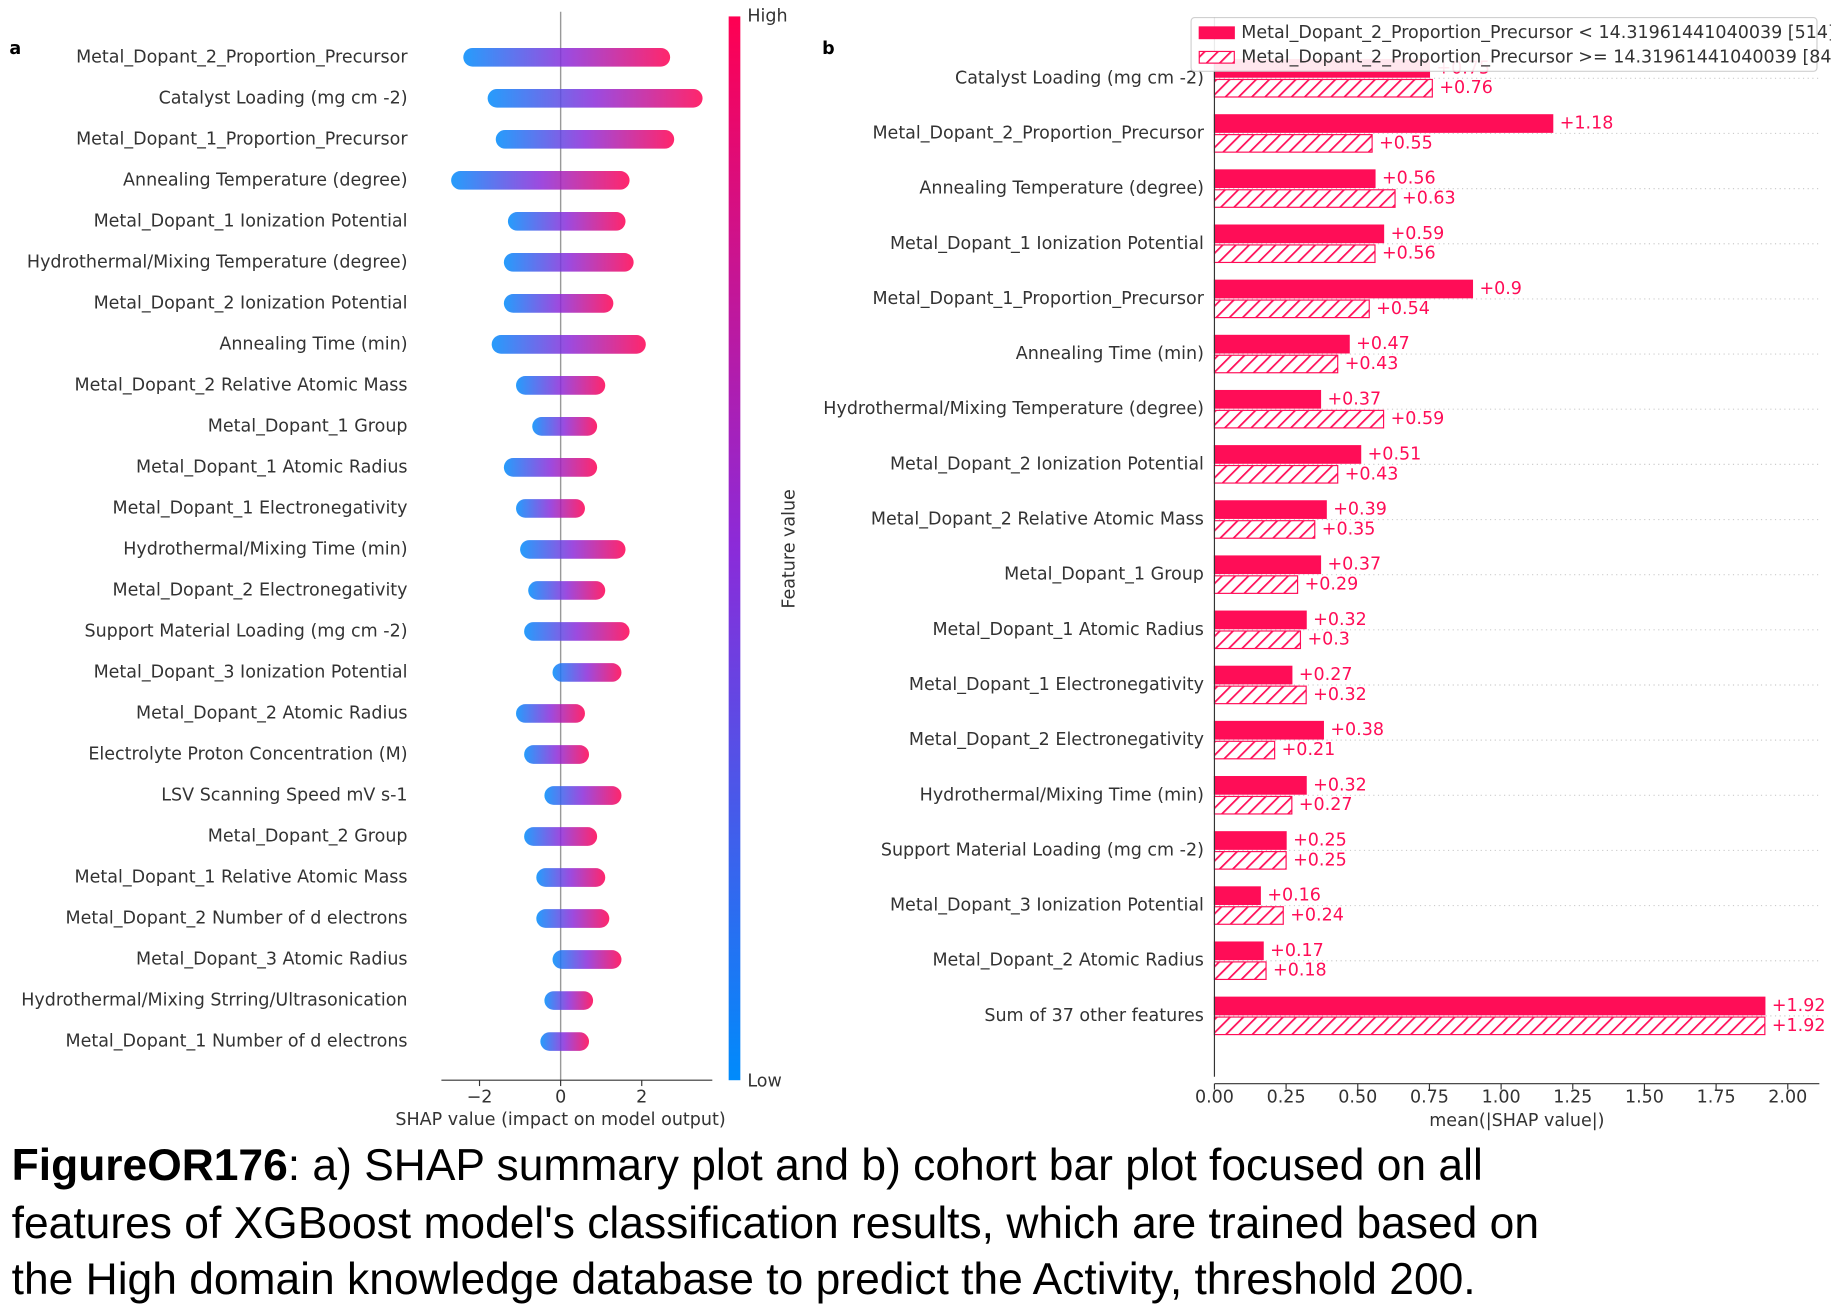  I want to click on y-tick-label: Electrolyte Proton Concentration (M), so click(247, 754).